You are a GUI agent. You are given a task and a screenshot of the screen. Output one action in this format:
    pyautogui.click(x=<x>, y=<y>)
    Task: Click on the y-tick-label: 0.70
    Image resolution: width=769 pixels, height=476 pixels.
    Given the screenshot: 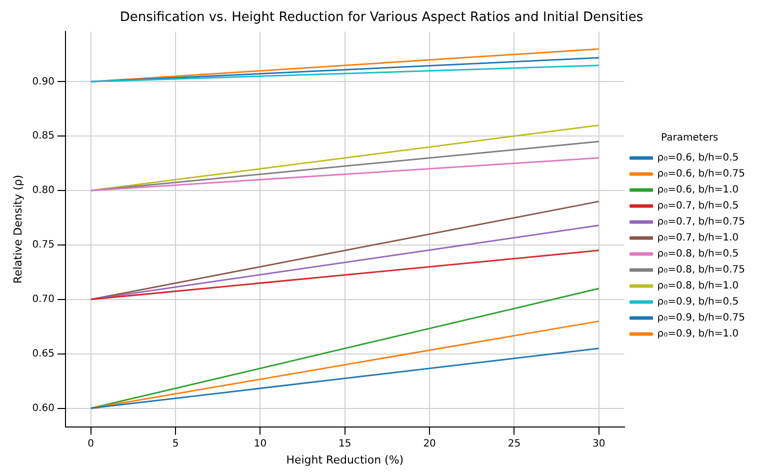 What is the action you would take?
    pyautogui.click(x=43, y=300)
    